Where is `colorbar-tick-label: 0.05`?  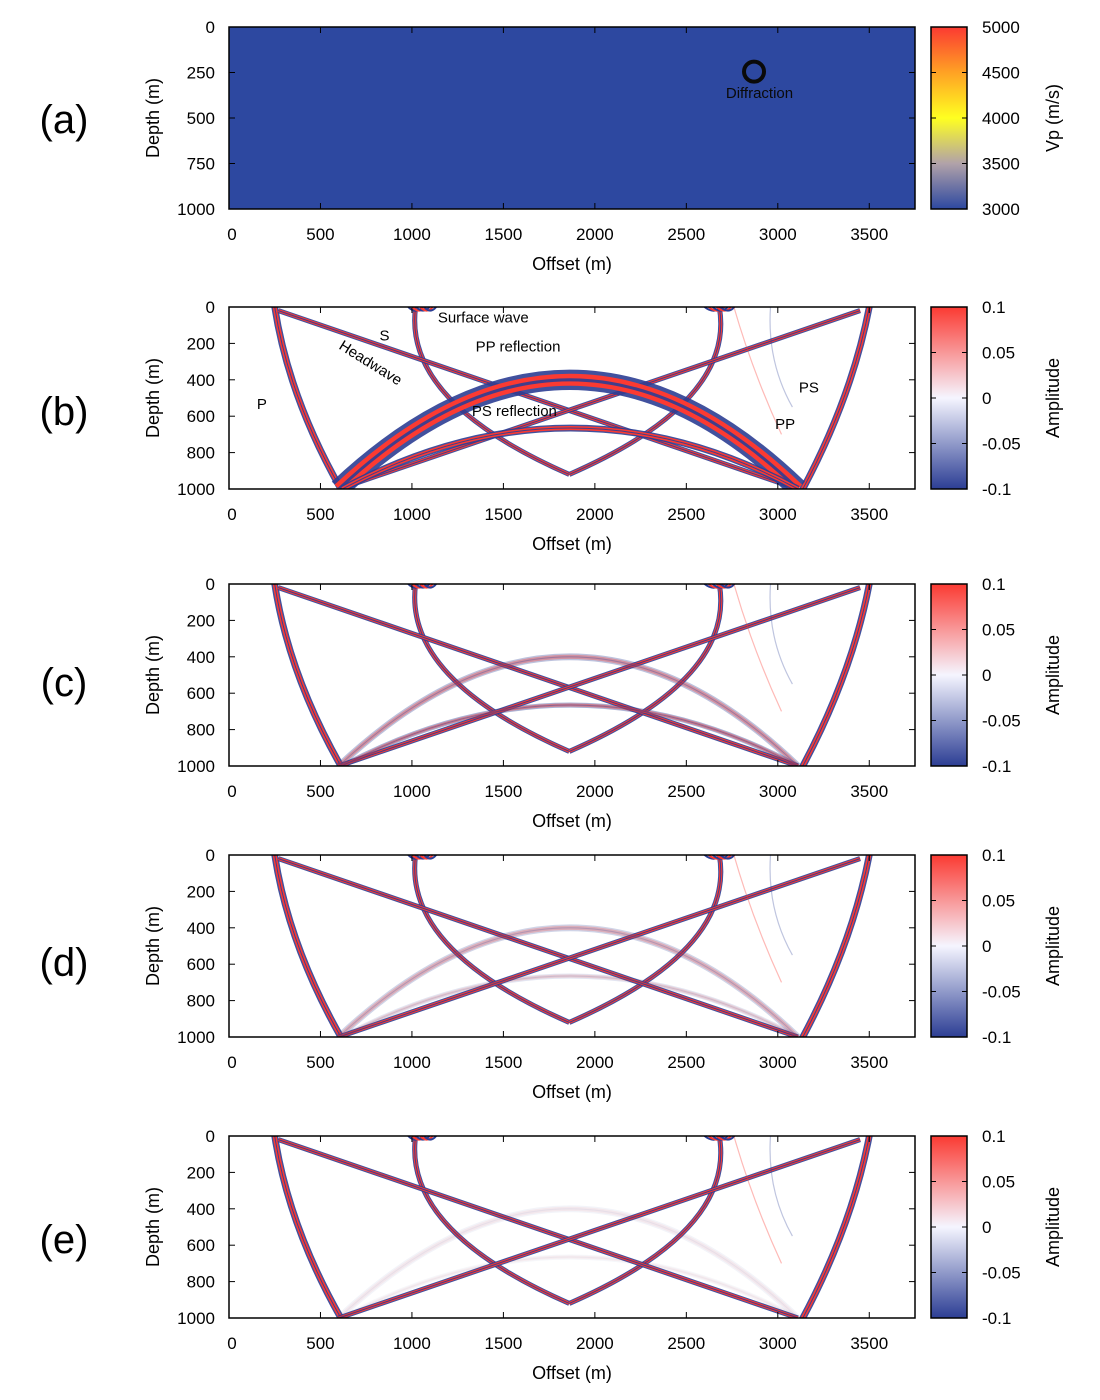 colorbar-tick-label: 0.05 is located at coordinates (998, 630).